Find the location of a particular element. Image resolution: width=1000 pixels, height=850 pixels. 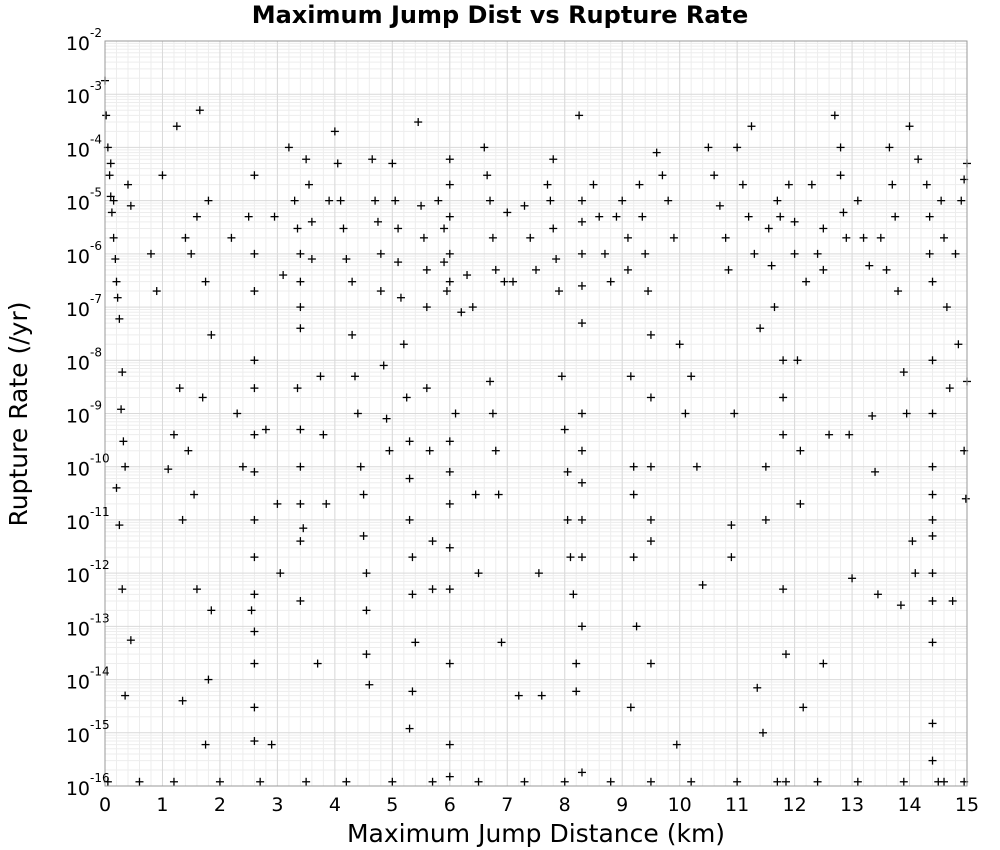

y-tick-label: 10 -3 is located at coordinates (84, 93).